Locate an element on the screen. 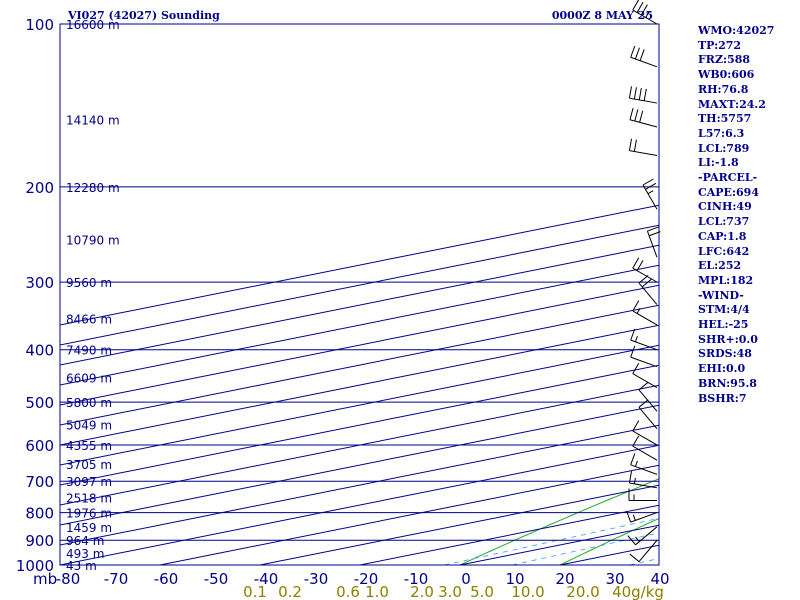 This screenshot has width=800, height=600. index-item: LFC:642 is located at coordinates (724, 251).